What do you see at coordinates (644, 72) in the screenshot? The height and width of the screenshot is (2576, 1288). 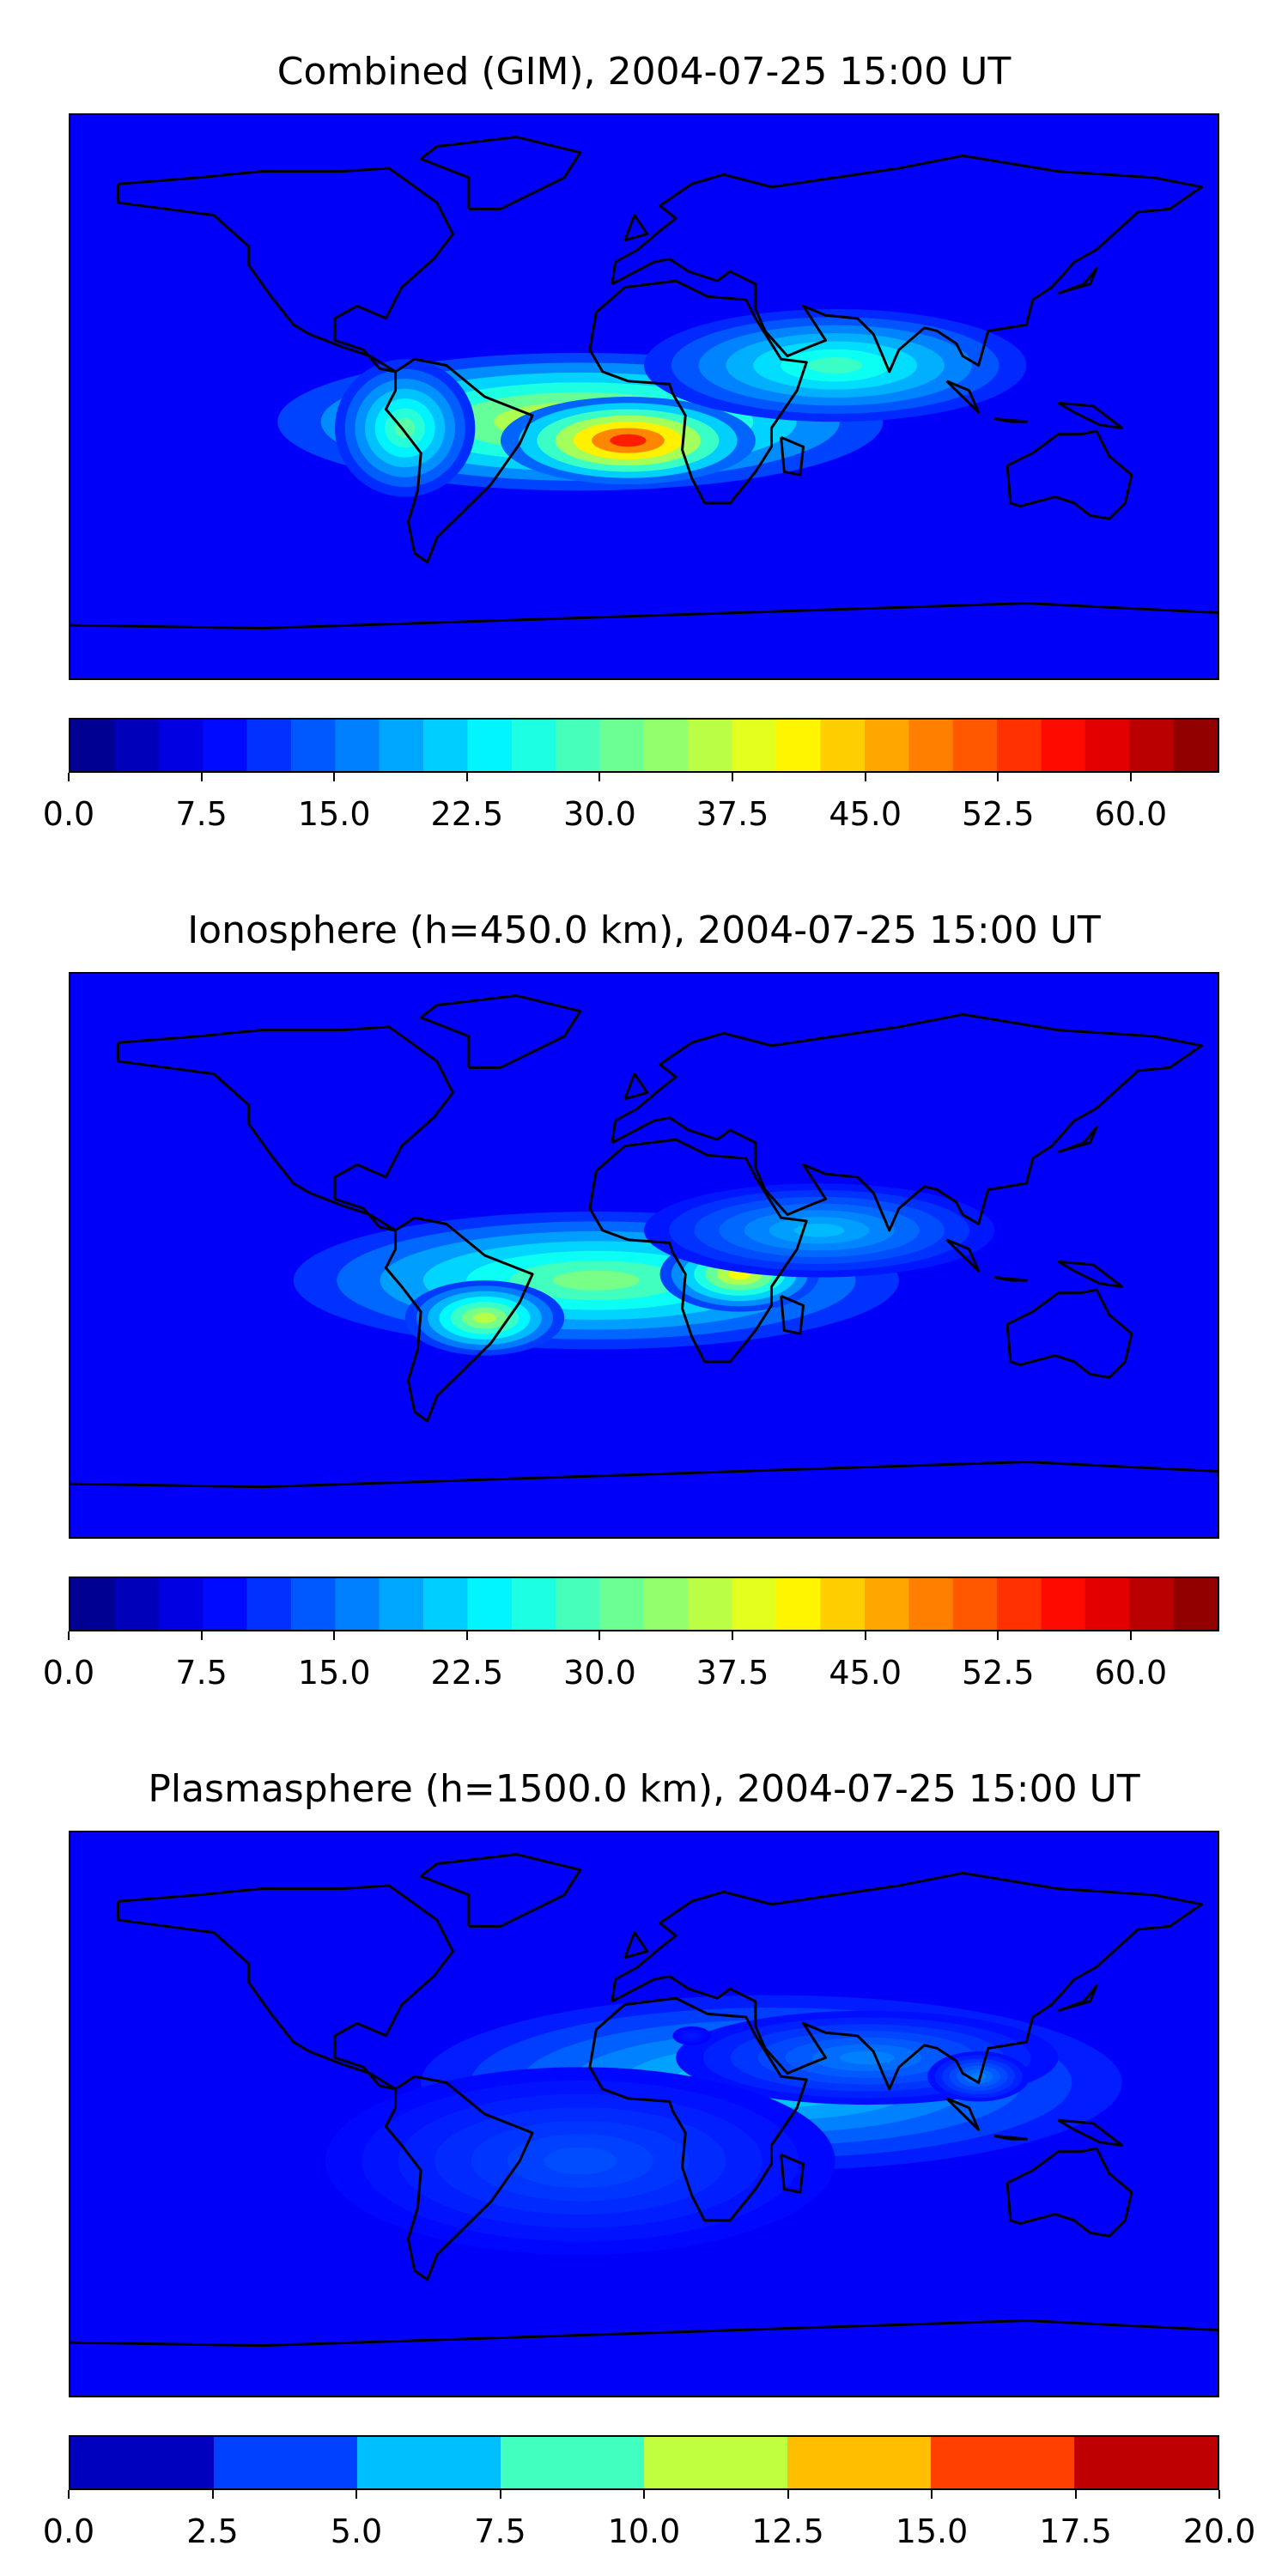 I see `panel-title: Combined (GIM), 2004-07-25 15:00 UT` at bounding box center [644, 72].